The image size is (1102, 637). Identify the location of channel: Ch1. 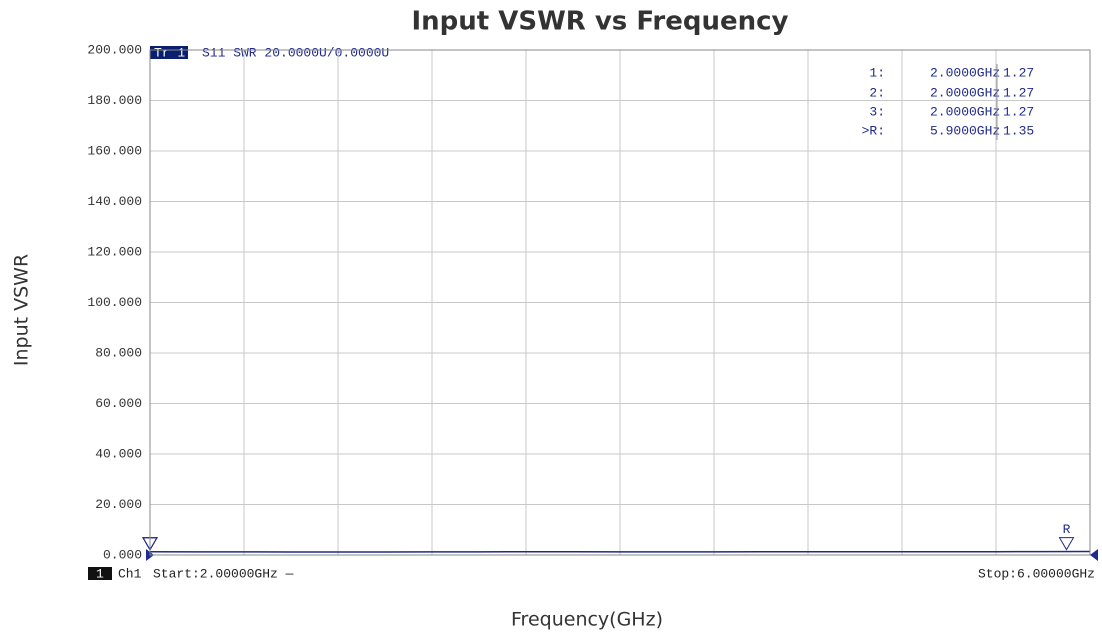
(130, 573).